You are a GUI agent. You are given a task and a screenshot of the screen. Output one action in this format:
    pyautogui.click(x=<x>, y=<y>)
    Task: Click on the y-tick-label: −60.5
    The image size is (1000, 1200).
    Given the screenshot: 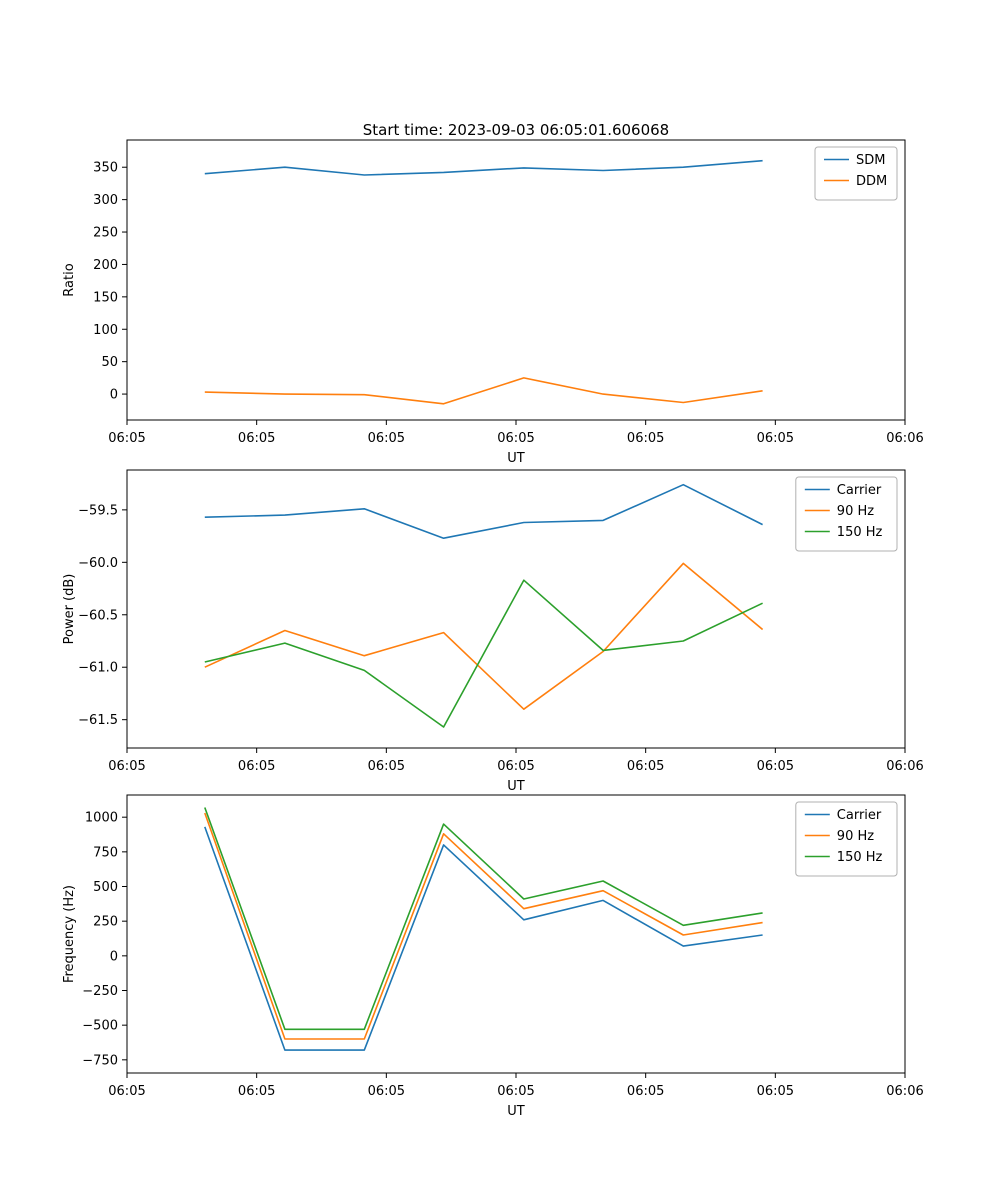 What is the action you would take?
    pyautogui.click(x=98, y=615)
    